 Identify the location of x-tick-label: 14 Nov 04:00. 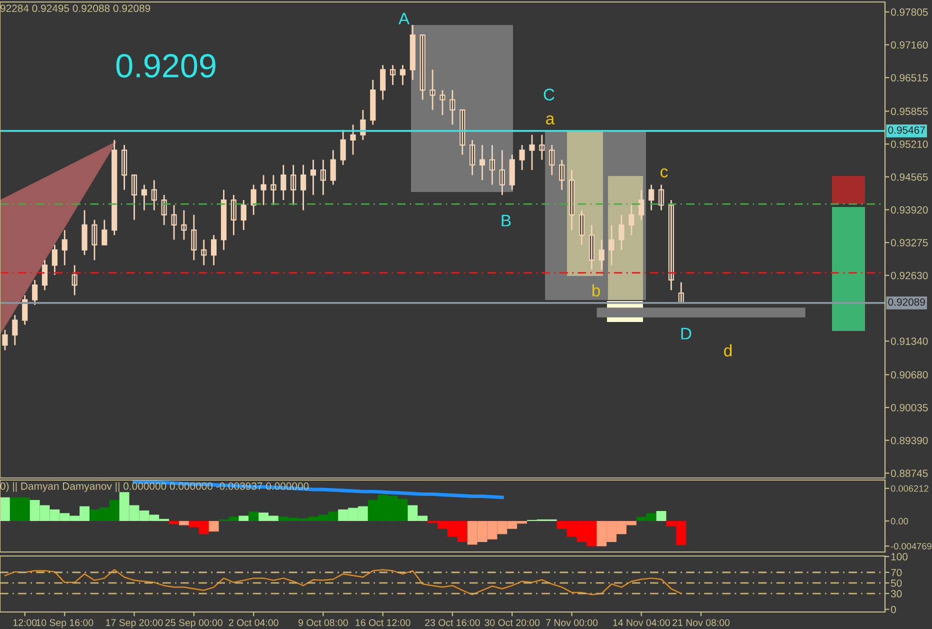
(641, 622).